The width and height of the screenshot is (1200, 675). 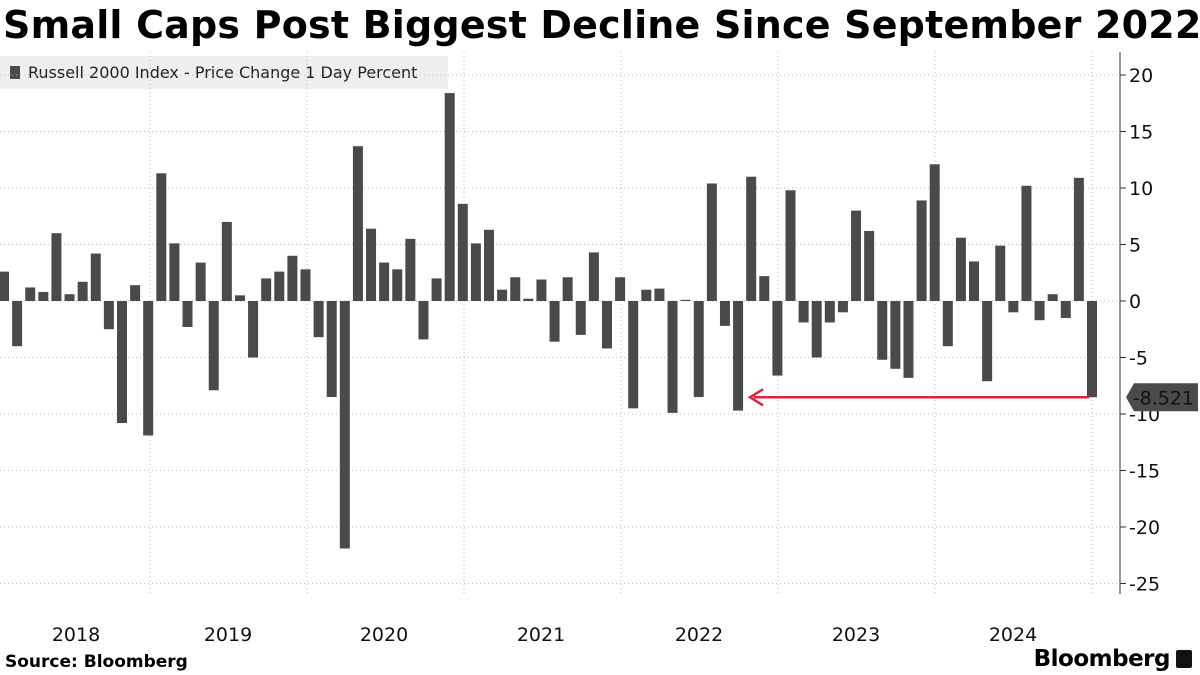 I want to click on y-tick-label: -5, so click(x=1138, y=359).